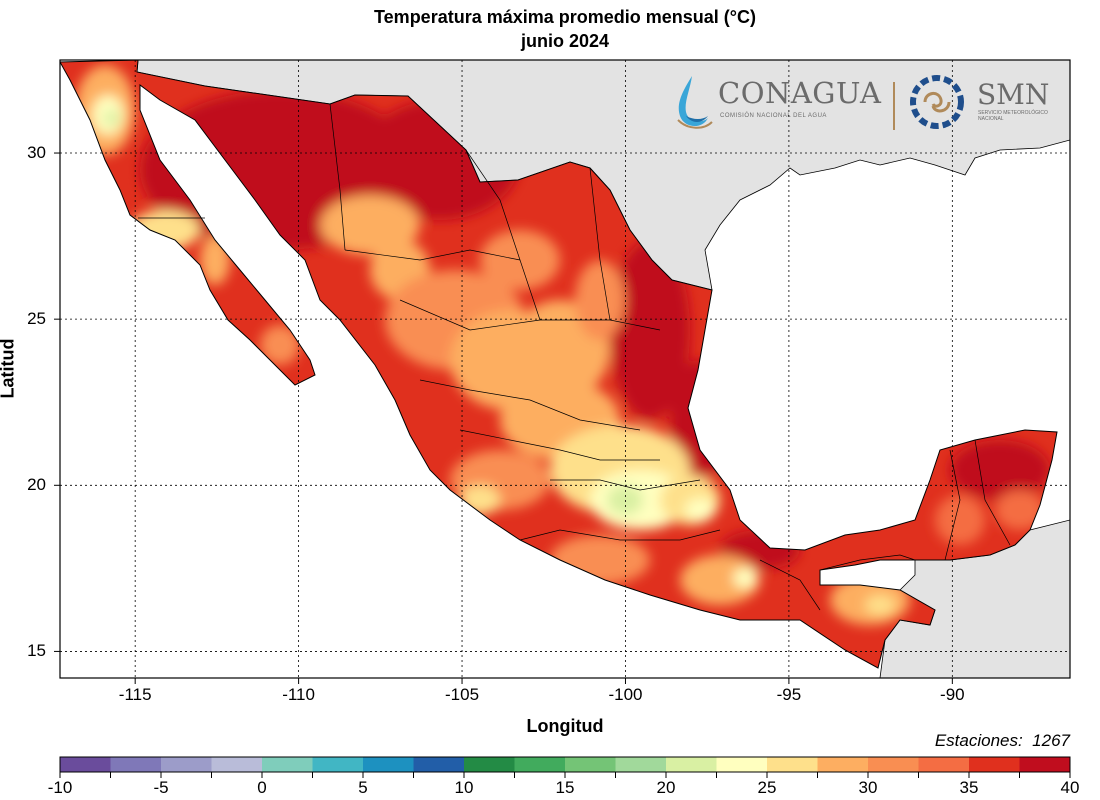 This screenshot has height=800, width=1100. Describe the element at coordinates (800, 93) in the screenshot. I see `conagua-wordmark: CONAGUA` at that location.